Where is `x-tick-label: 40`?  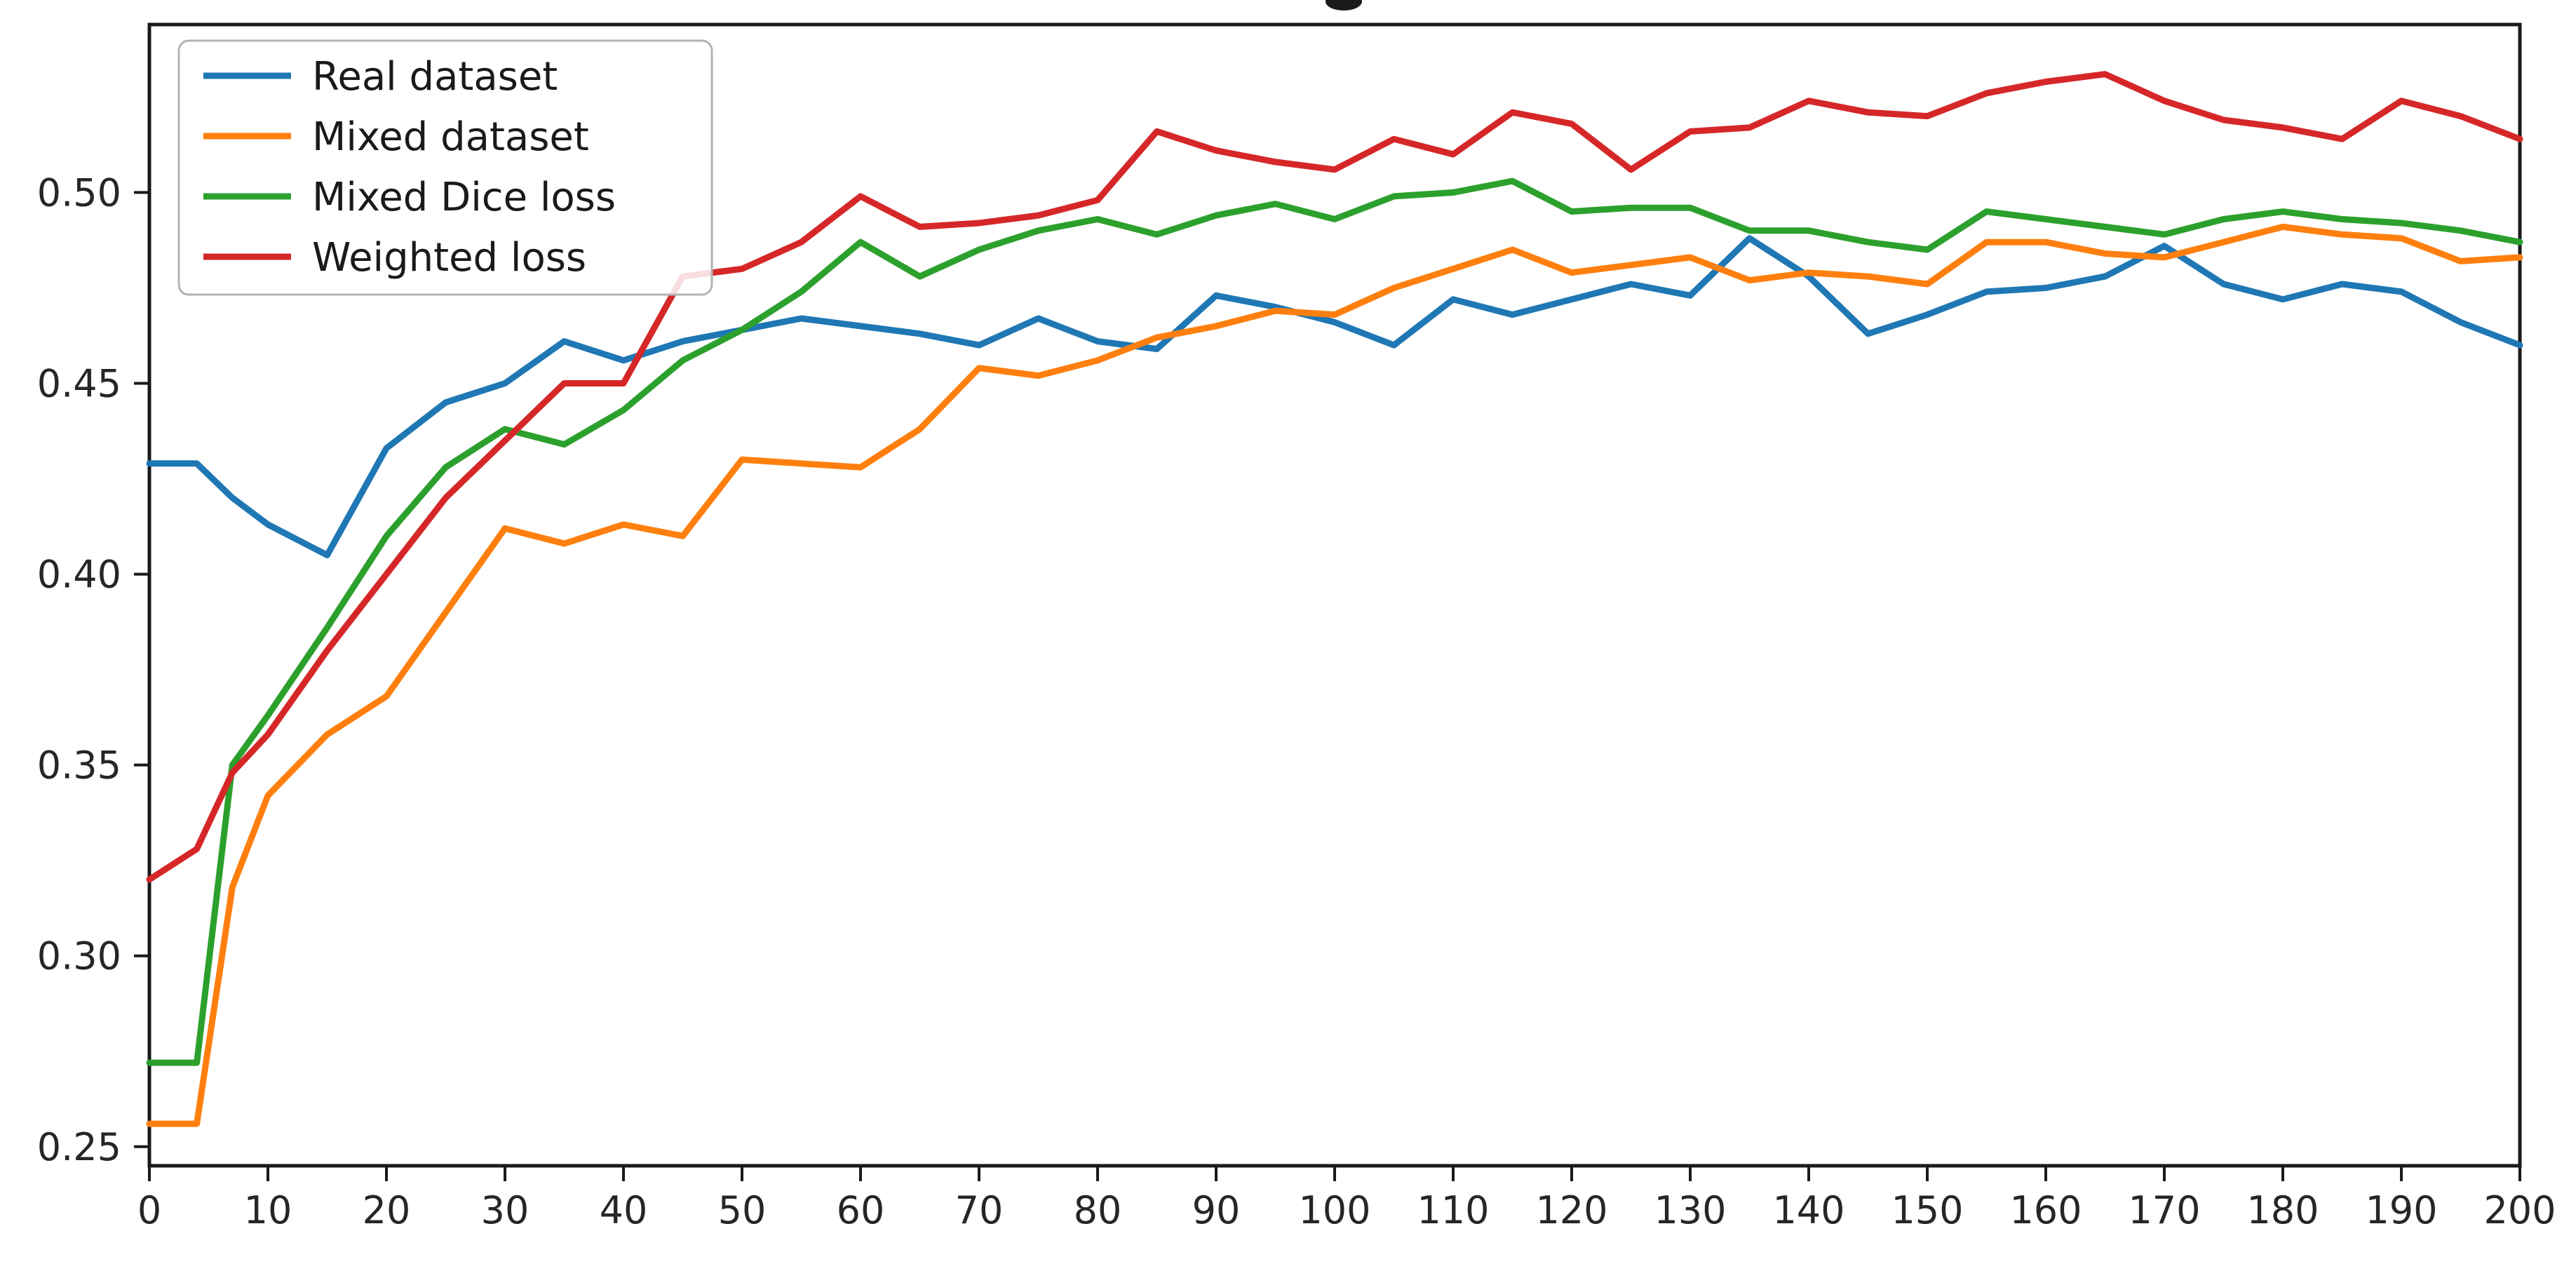 x-tick-label: 40 is located at coordinates (624, 1210).